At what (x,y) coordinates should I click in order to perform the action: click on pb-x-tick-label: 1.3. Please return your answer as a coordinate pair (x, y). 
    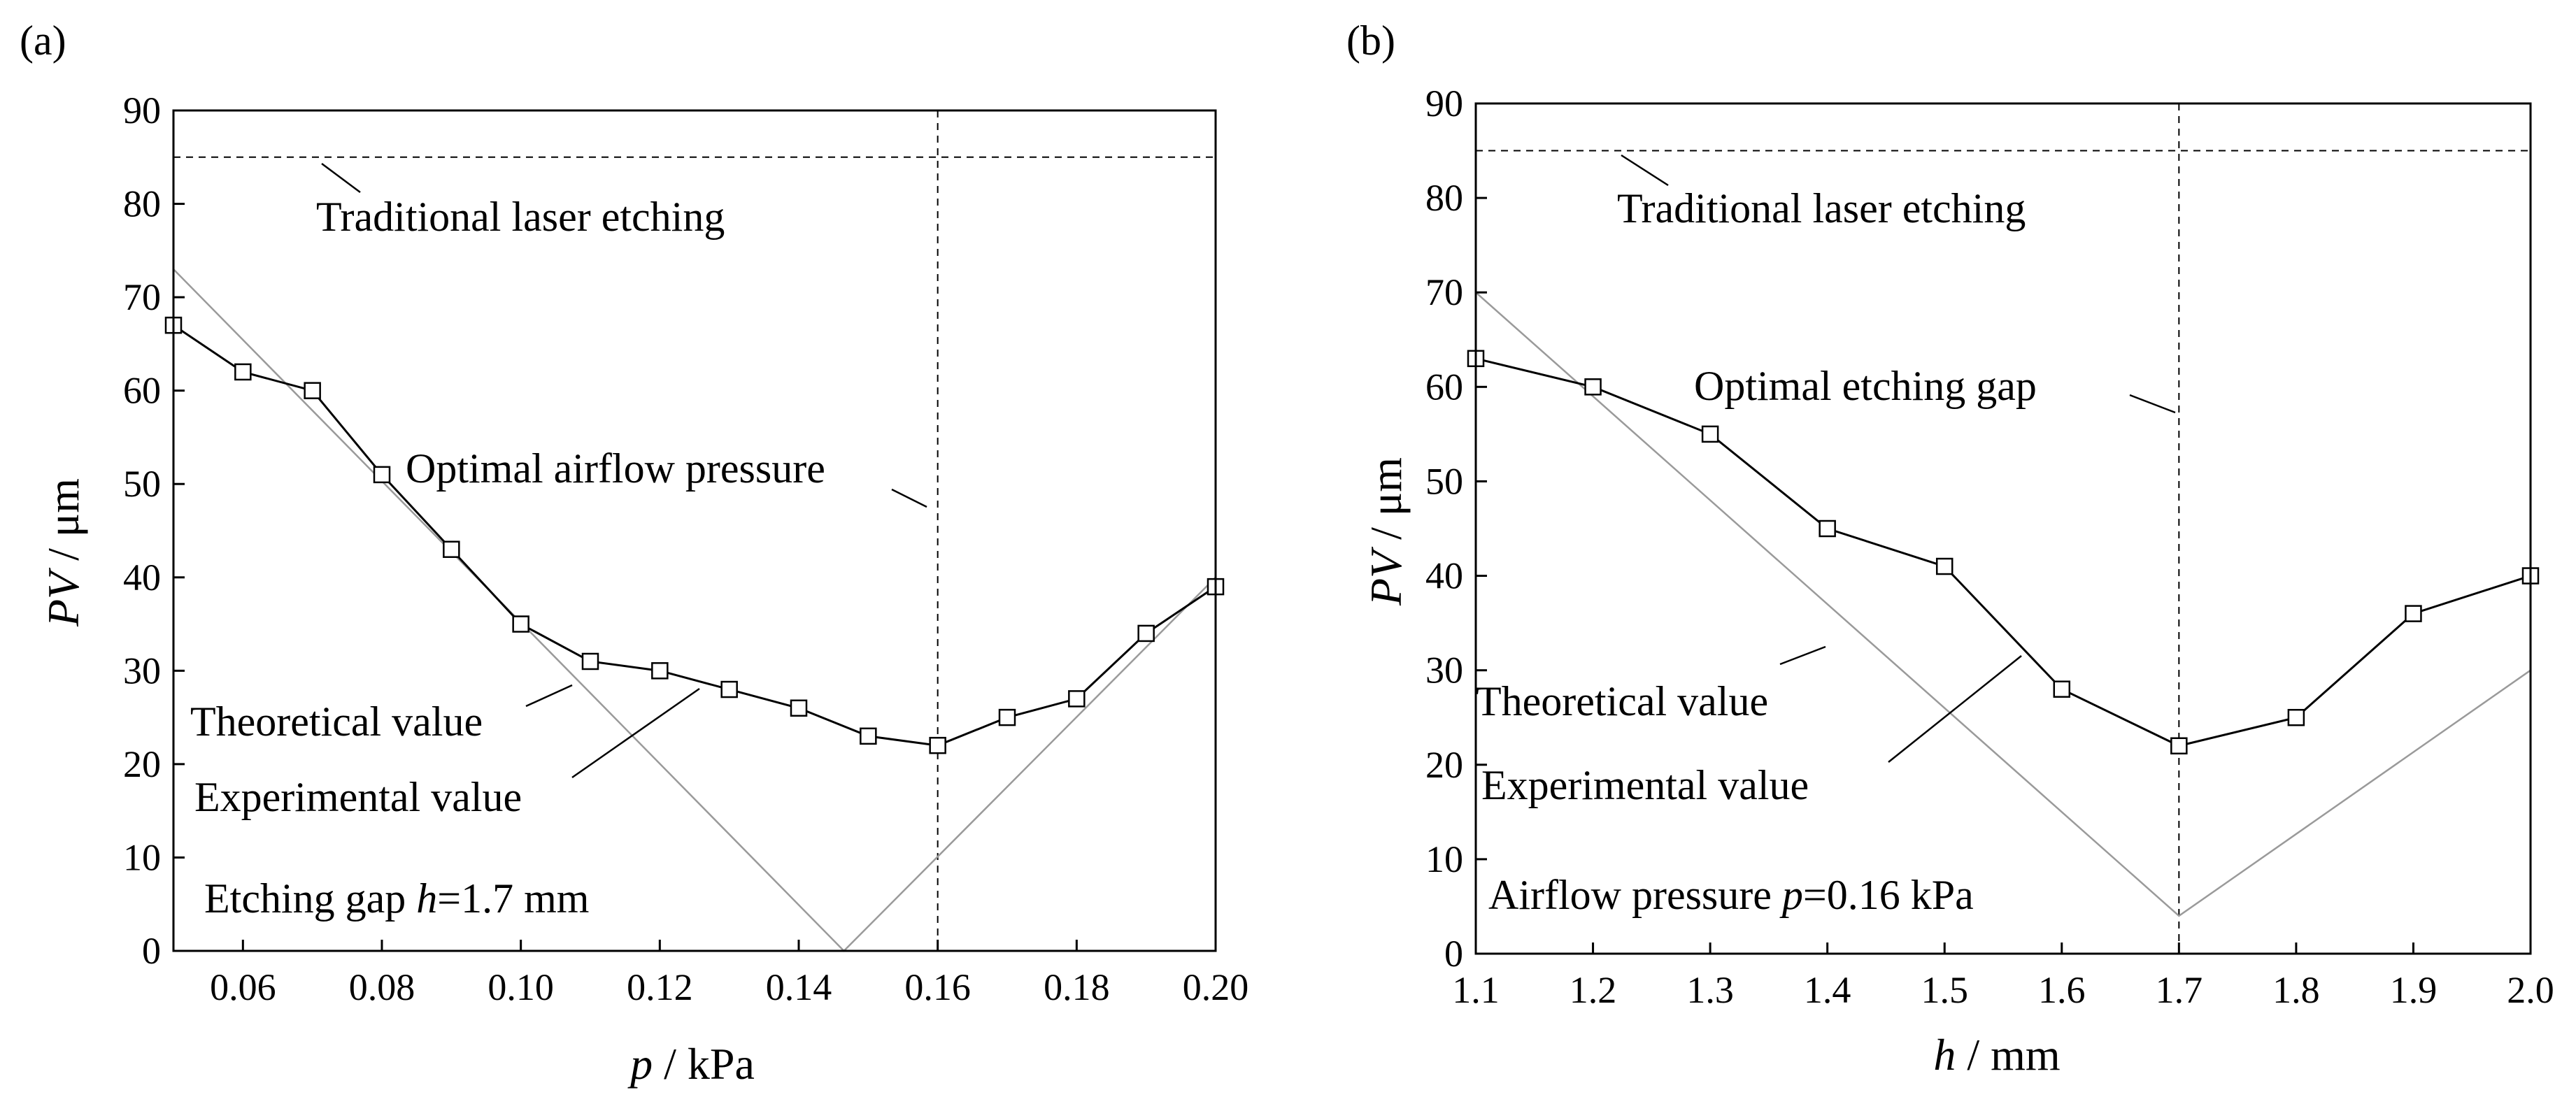
    Looking at the image, I should click on (1710, 990).